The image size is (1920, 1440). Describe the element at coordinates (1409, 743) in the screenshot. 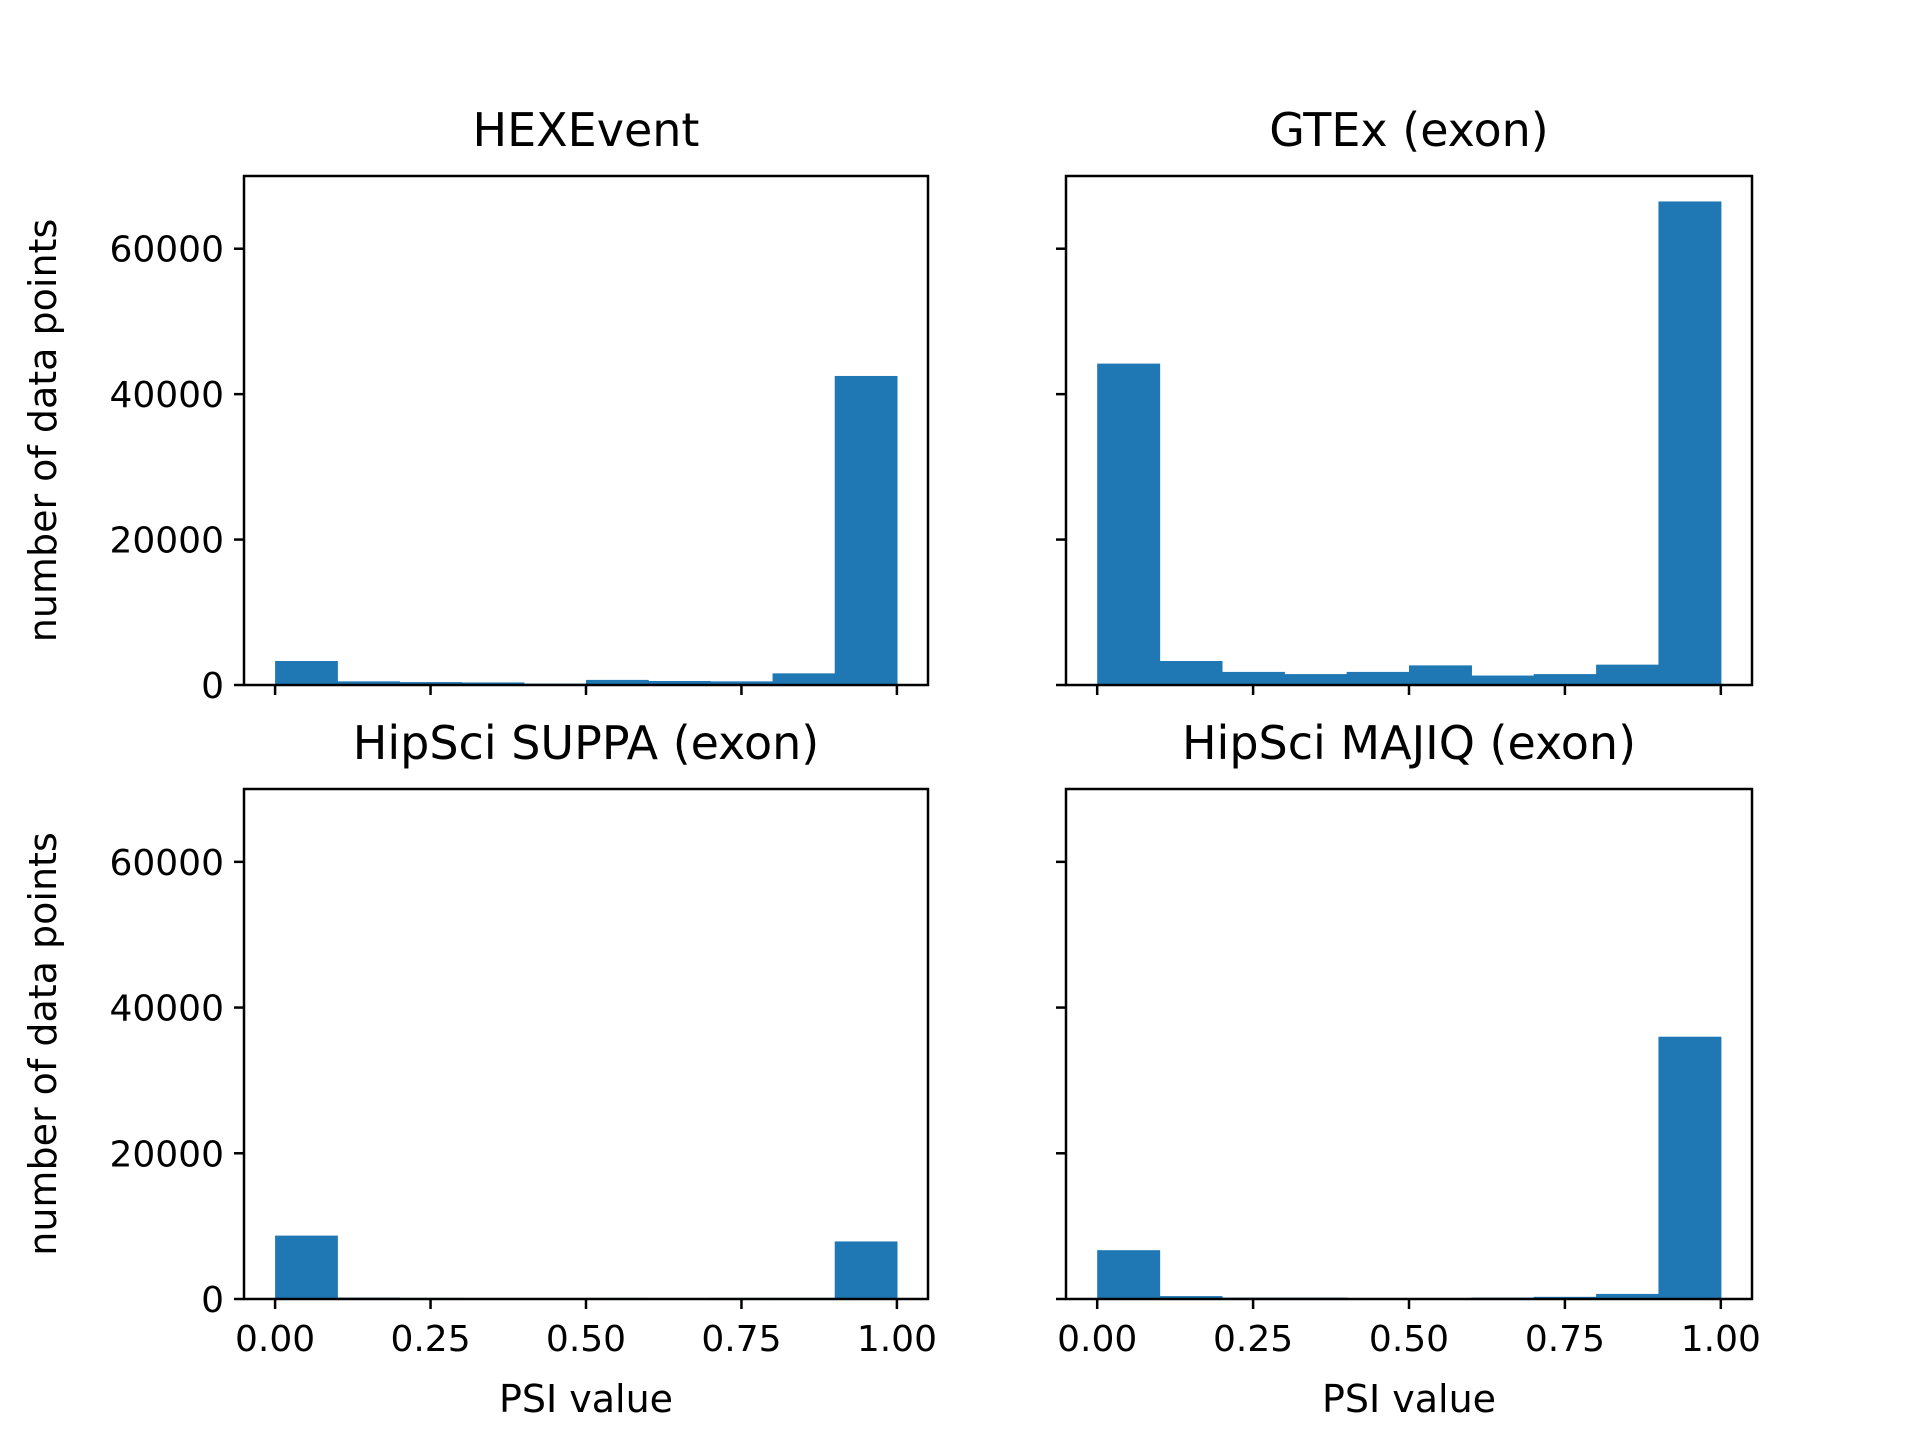

I see `panel-title: HipSci MAJIQ (exon)` at that location.